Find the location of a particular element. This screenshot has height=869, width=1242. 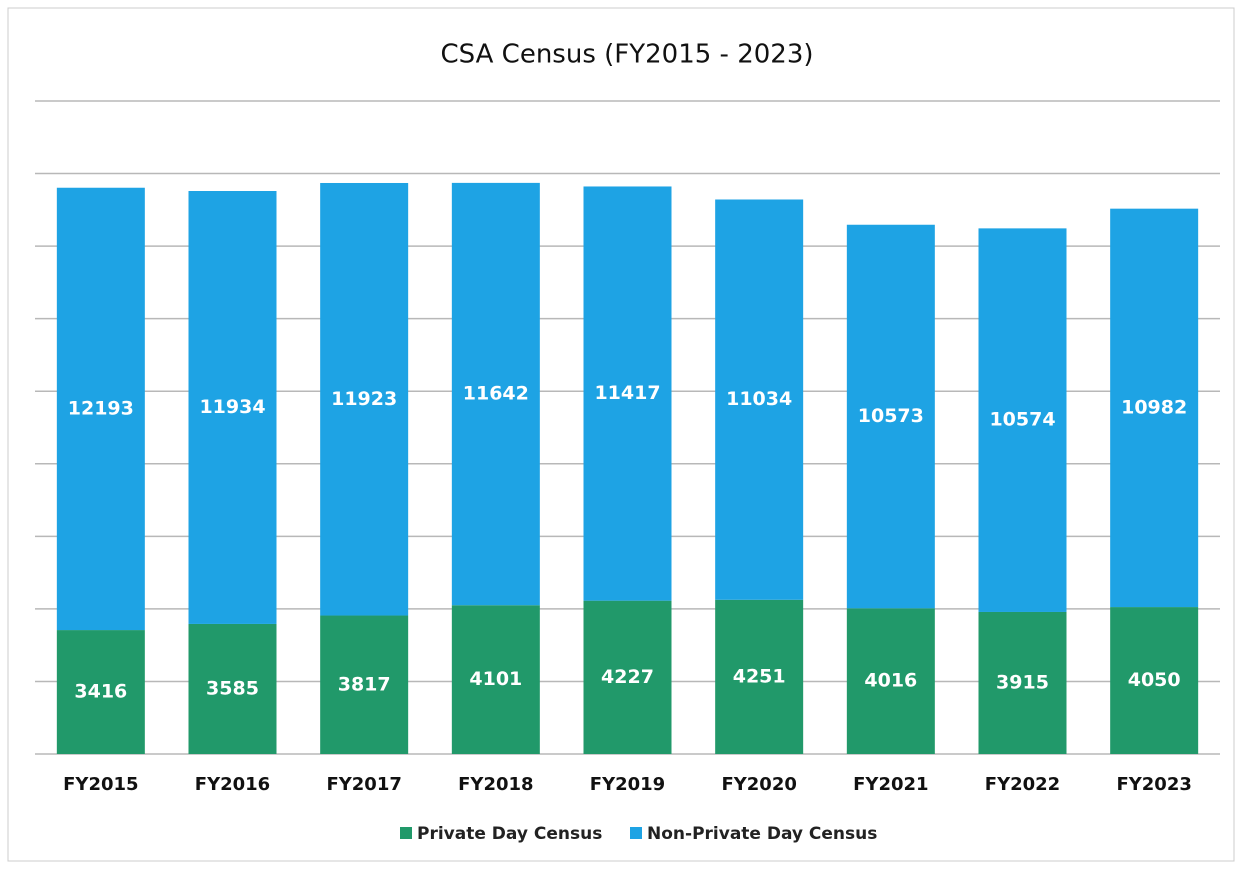

data-label: 10982 is located at coordinates (1154, 407).